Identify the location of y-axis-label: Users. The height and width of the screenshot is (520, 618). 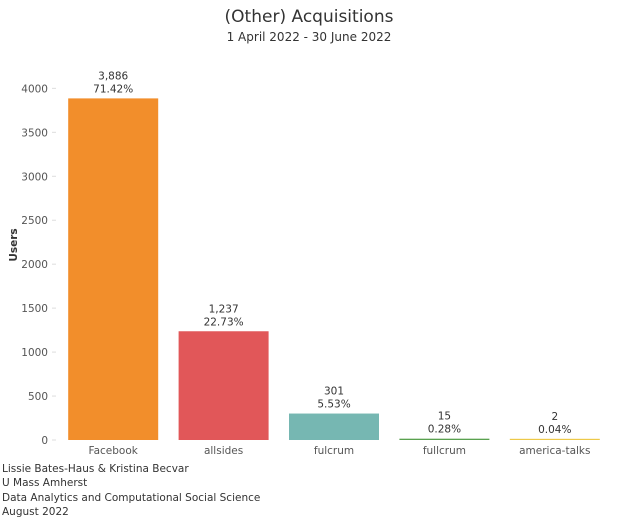
(14, 244).